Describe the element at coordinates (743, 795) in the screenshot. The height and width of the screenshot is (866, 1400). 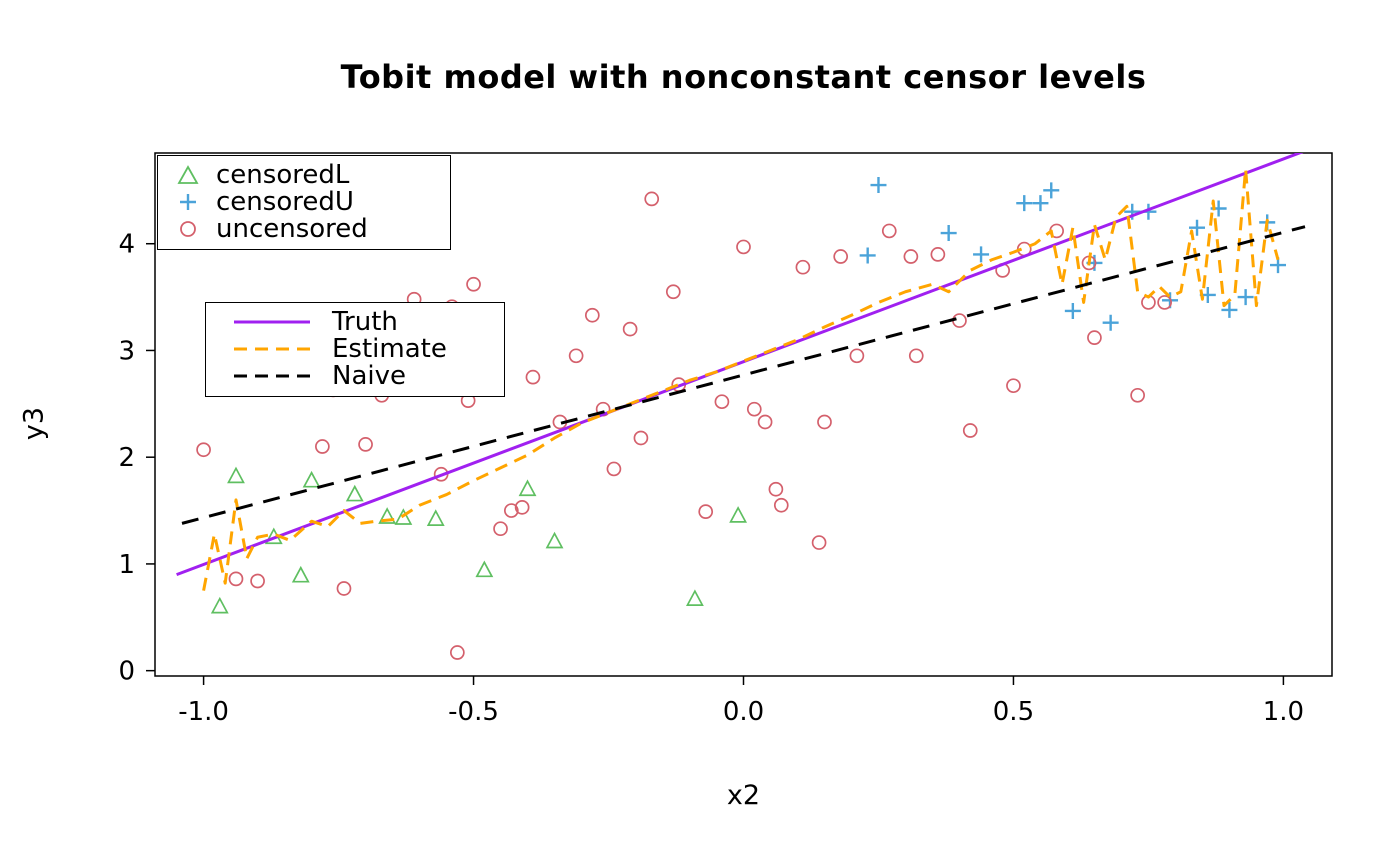
I see `x-axis-label: x2` at that location.